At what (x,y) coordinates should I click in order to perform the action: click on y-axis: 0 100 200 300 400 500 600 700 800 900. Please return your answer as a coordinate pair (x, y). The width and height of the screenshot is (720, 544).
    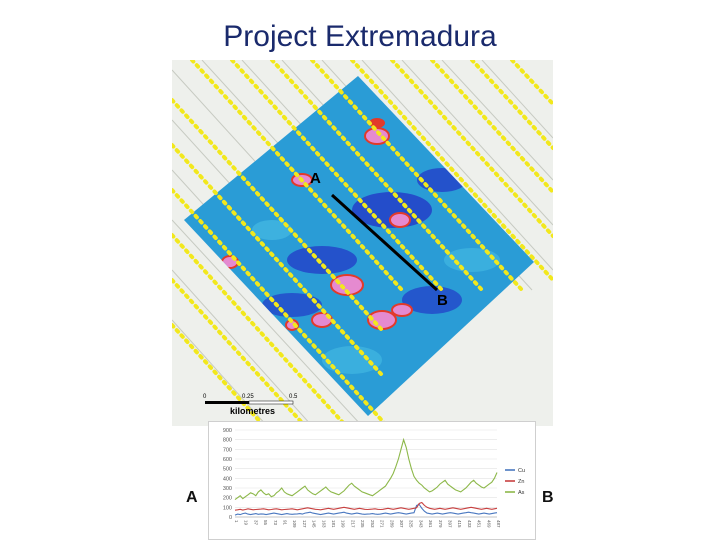
    Looking at the image, I should click on (360, 474).